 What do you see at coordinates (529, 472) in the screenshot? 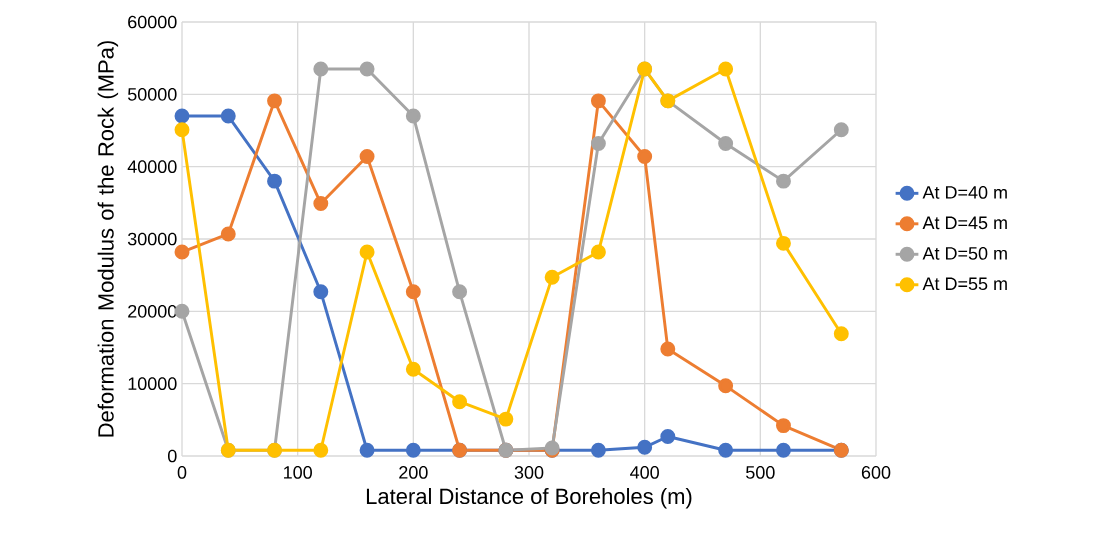
I see `x-tick-label: 300` at bounding box center [529, 472].